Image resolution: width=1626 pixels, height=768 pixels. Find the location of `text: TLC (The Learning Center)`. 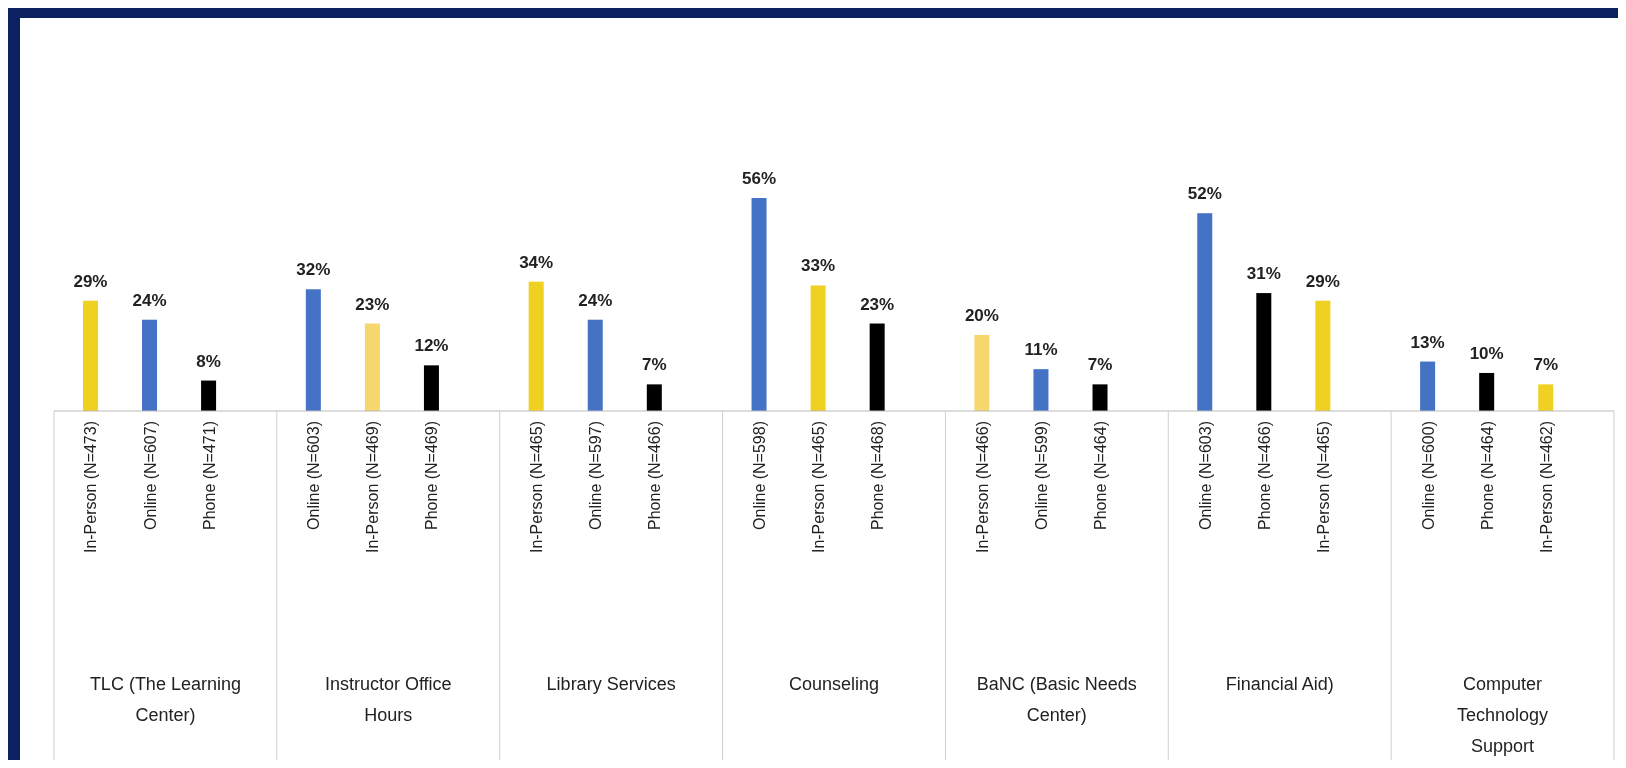

text: TLC (The Learning Center) is located at coordinates (165, 699).